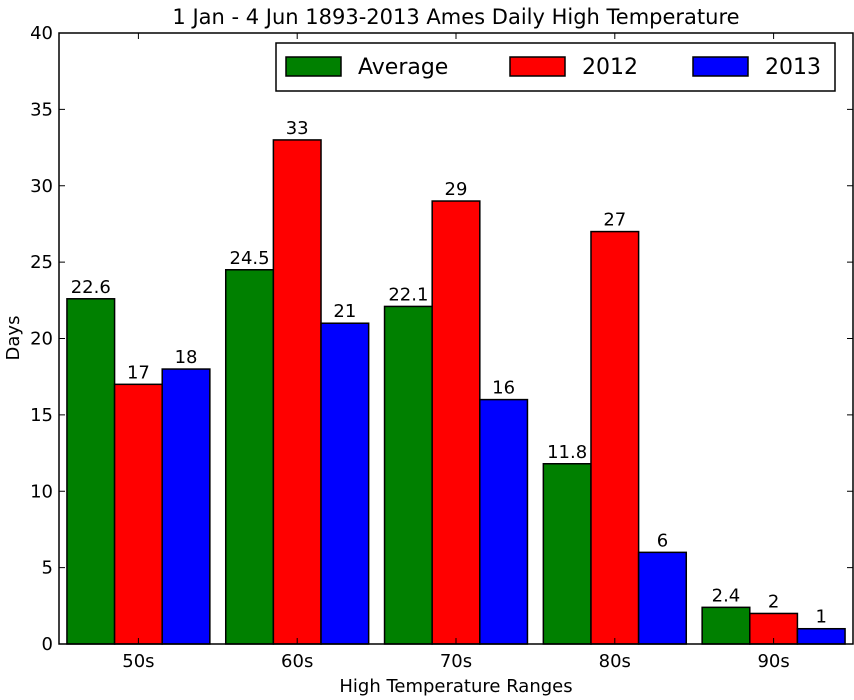 Image resolution: width=854 pixels, height=700 pixels. What do you see at coordinates (345, 483) in the screenshot?
I see `bar-2013-60s` at bounding box center [345, 483].